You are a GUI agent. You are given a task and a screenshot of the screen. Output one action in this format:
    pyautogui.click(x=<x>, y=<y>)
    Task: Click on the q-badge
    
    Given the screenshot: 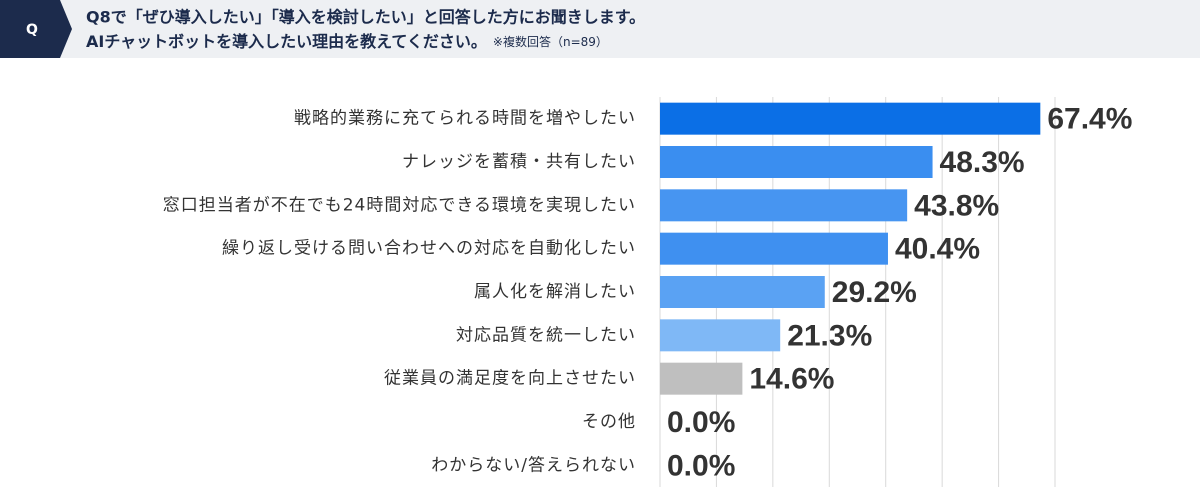 What is the action you would take?
    pyautogui.click(x=36, y=29)
    